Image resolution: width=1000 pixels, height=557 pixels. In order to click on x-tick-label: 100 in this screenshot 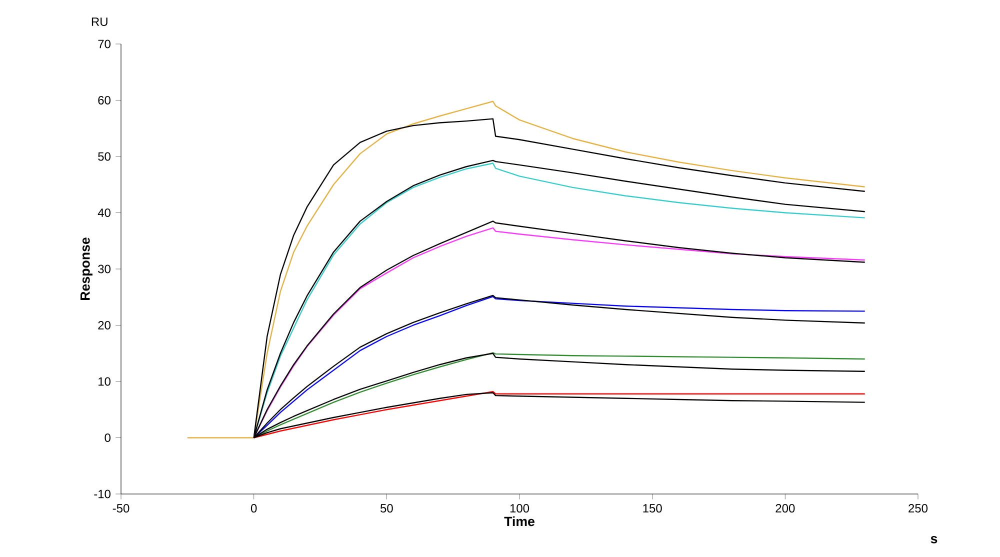, I will do `click(520, 508)`.